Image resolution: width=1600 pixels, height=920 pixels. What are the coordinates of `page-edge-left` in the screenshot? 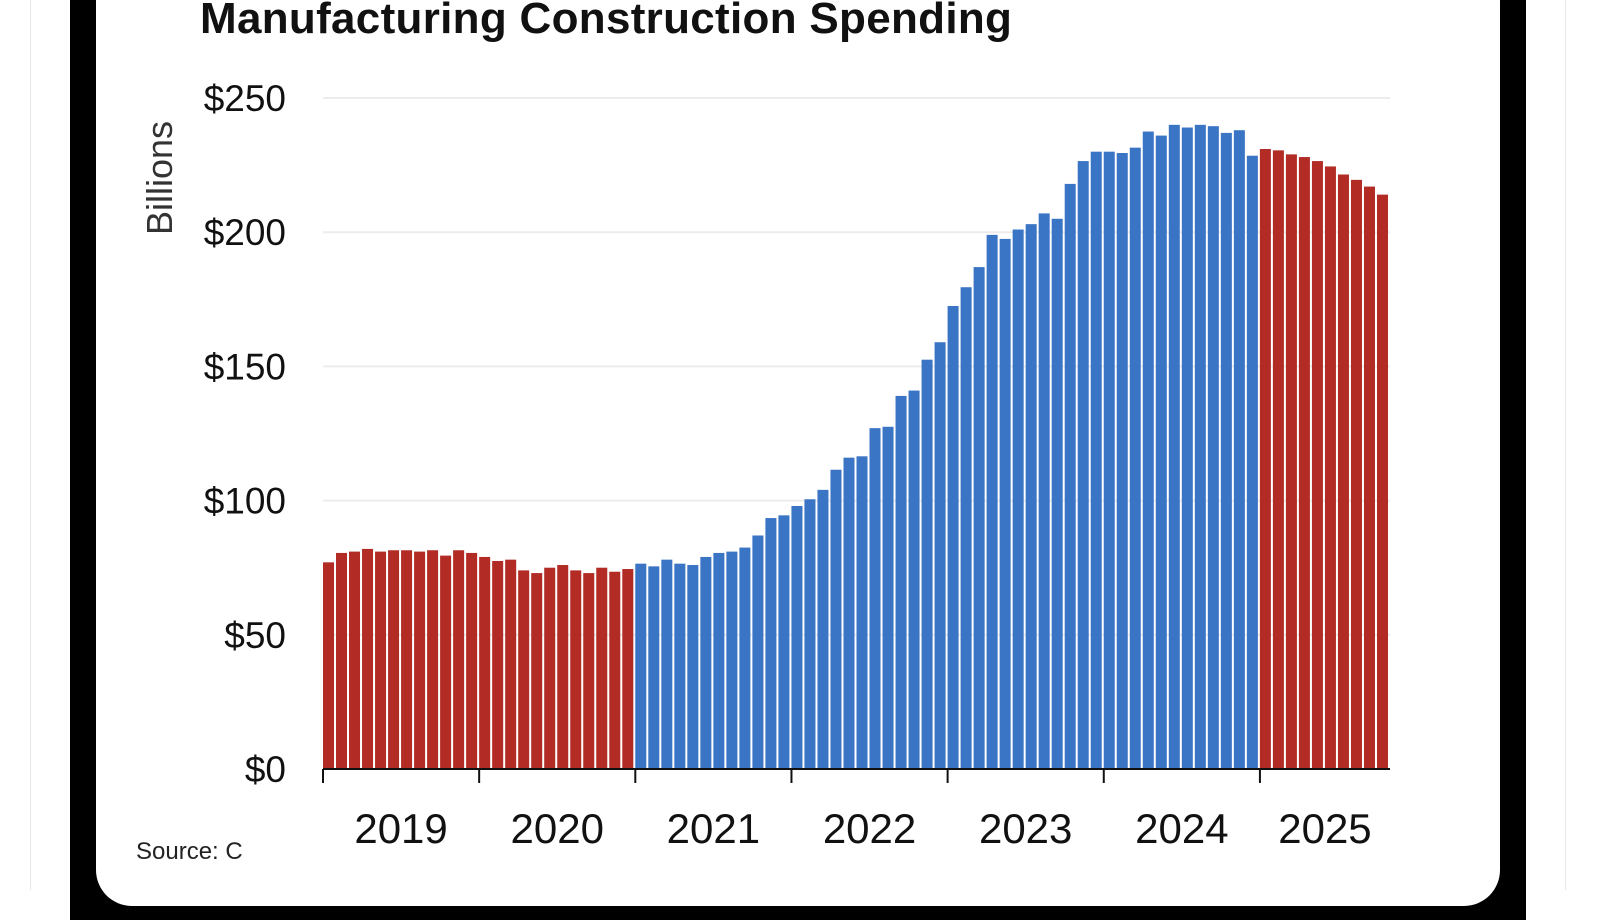 It's located at (30, 445).